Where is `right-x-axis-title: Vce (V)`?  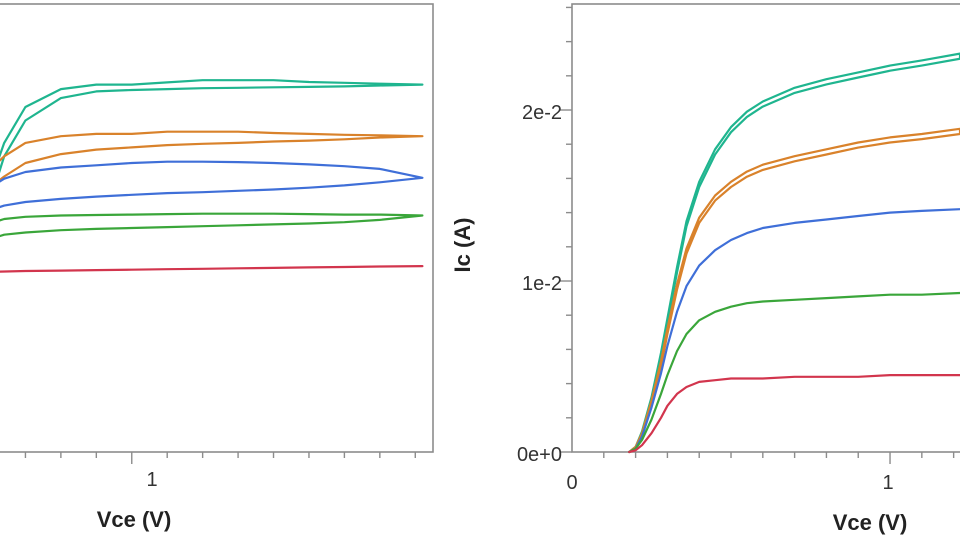 right-x-axis-title: Vce (V) is located at coordinates (870, 522).